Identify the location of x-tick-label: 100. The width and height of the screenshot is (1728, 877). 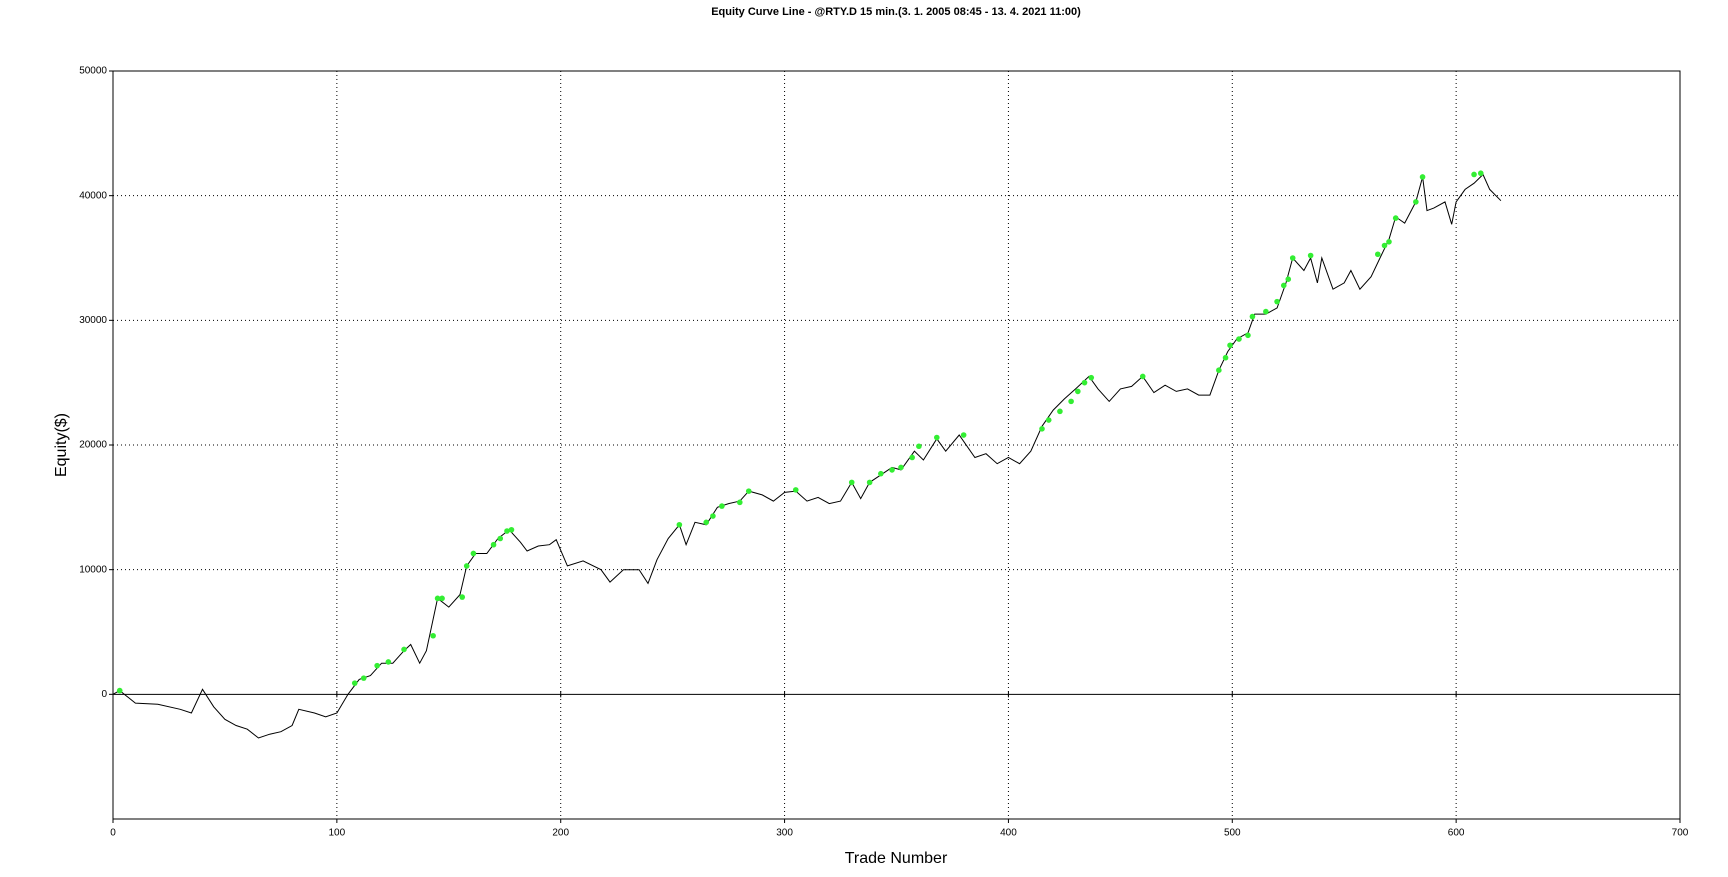
(337, 833).